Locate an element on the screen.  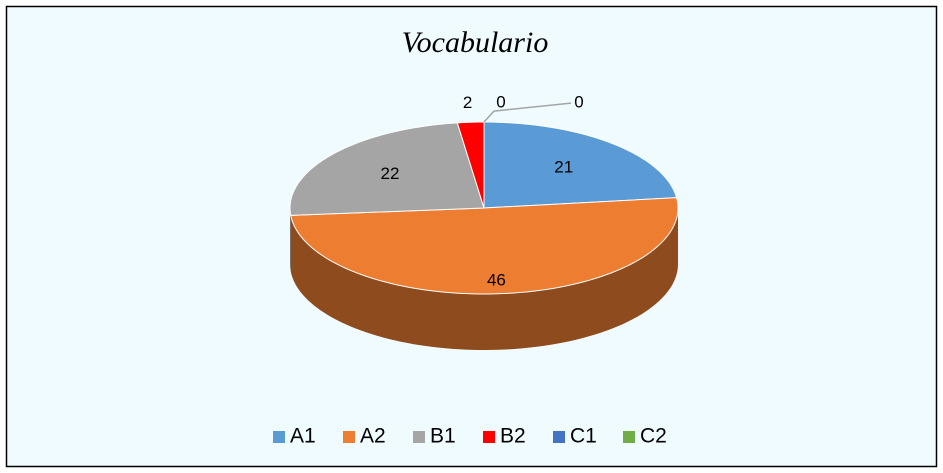
legend-label: C1 is located at coordinates (583, 436).